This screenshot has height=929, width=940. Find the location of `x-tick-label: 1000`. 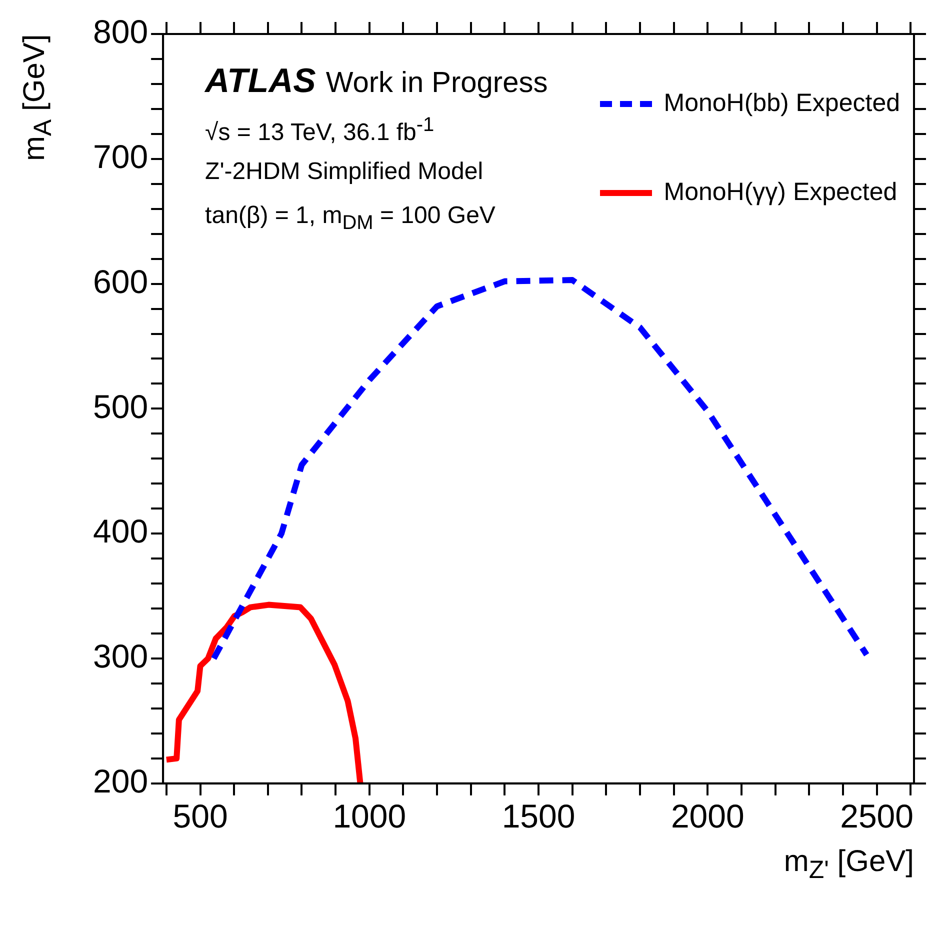

x-tick-label: 1000 is located at coordinates (369, 815).